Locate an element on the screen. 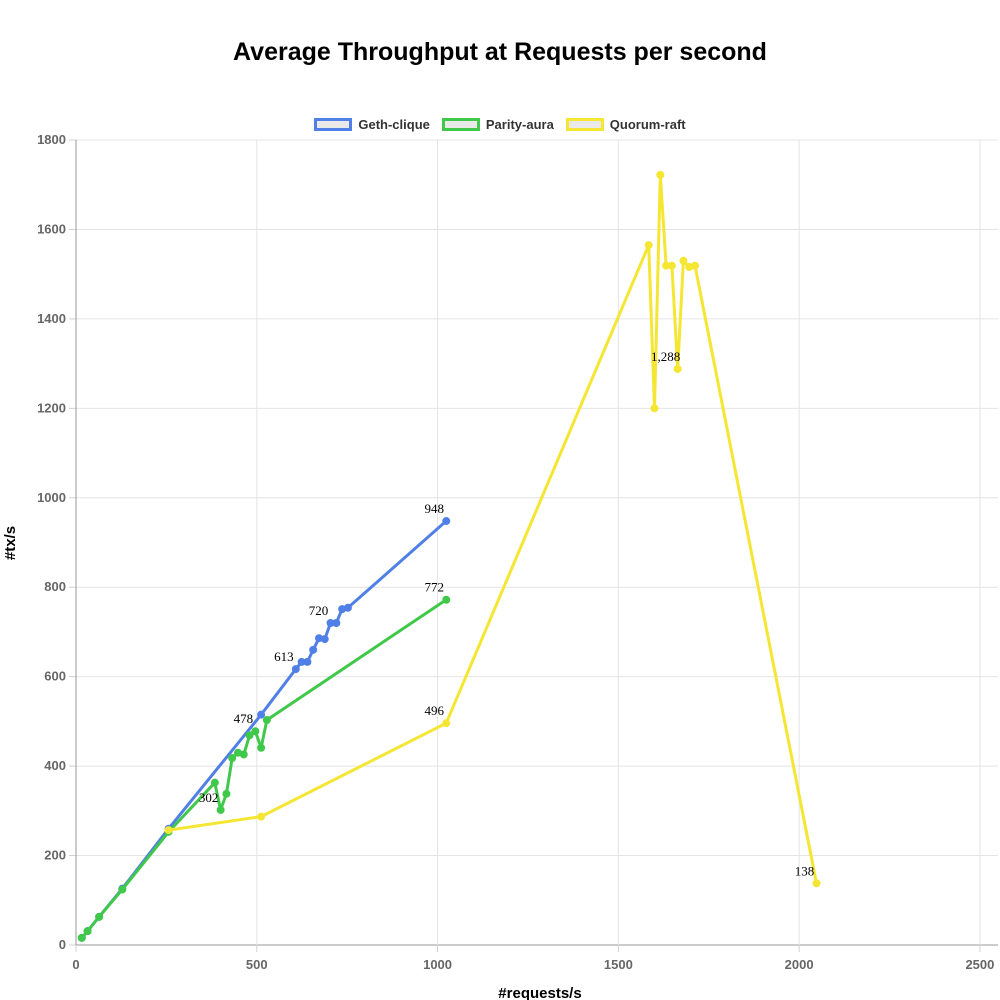 The width and height of the screenshot is (1000, 1000). legend-item-quorum-raft: Quorum-raft is located at coordinates (625, 124).